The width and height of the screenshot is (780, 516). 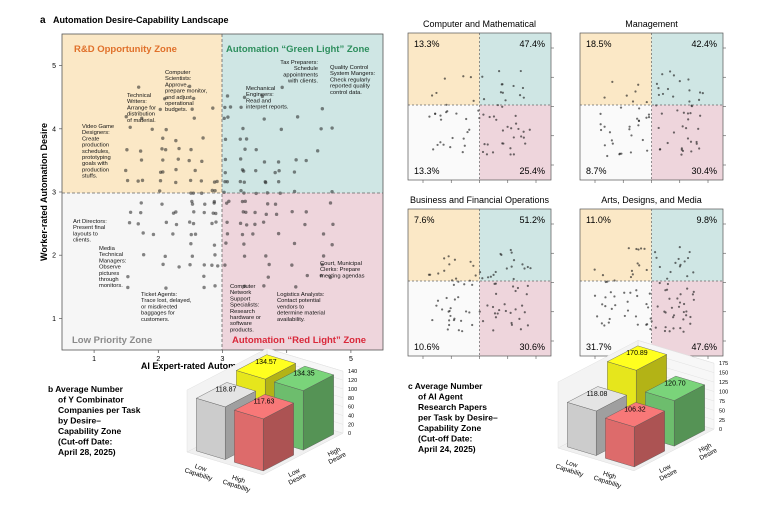 I want to click on quadrant-percent-bl: 8.7%, so click(x=596, y=171).